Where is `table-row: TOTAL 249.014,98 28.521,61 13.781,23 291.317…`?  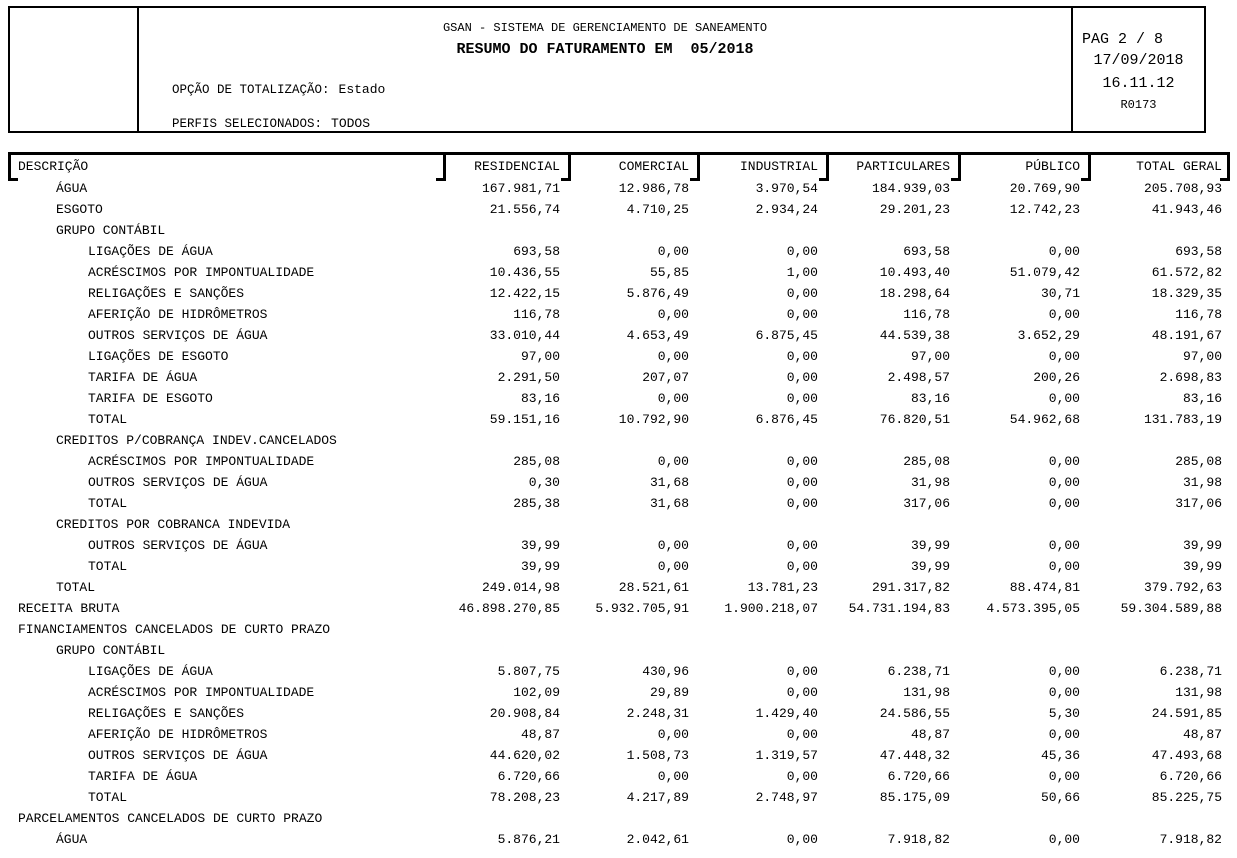
table-row: TOTAL 249.014,98 28.521,61 13.781,23 291.317… is located at coordinates (619, 587).